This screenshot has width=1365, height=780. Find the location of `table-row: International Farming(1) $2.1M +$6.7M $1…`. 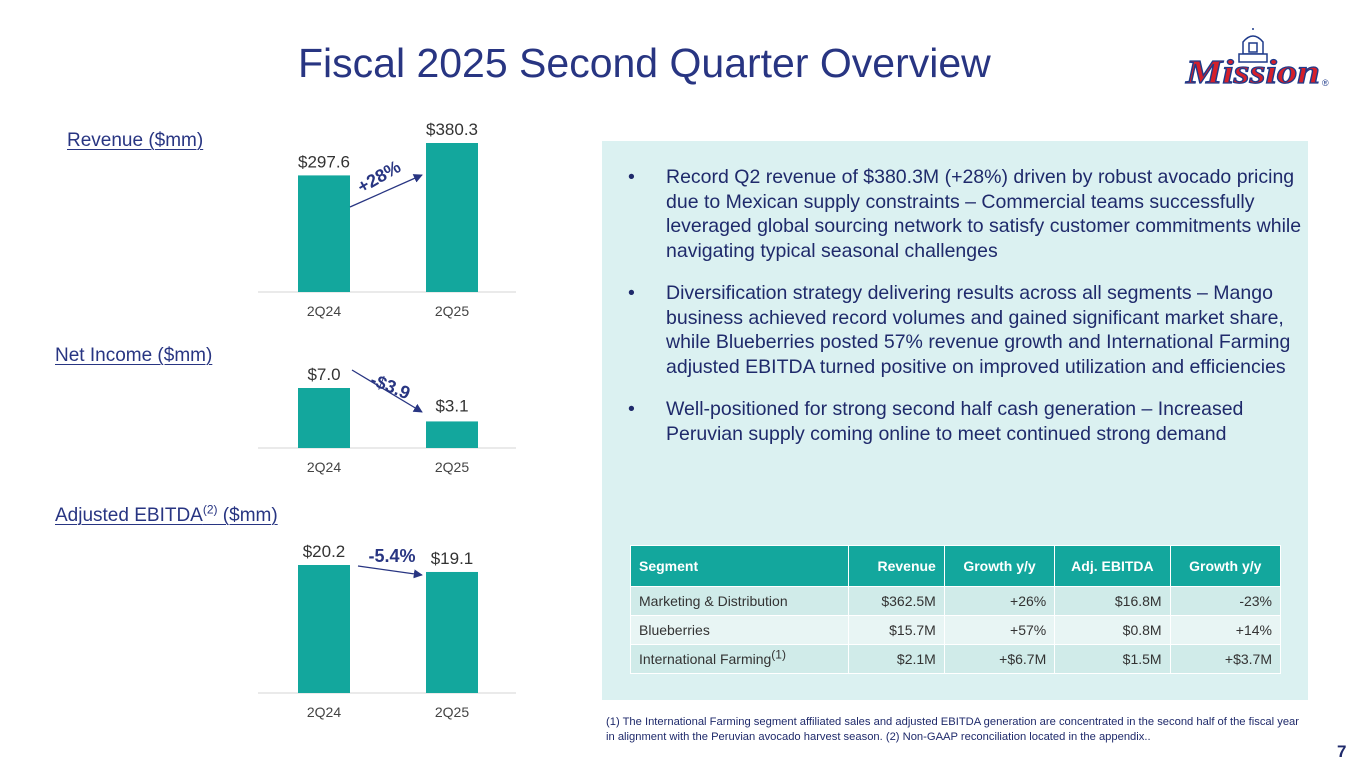

table-row: International Farming(1) $2.1M +$6.7M $1… is located at coordinates (956, 659).